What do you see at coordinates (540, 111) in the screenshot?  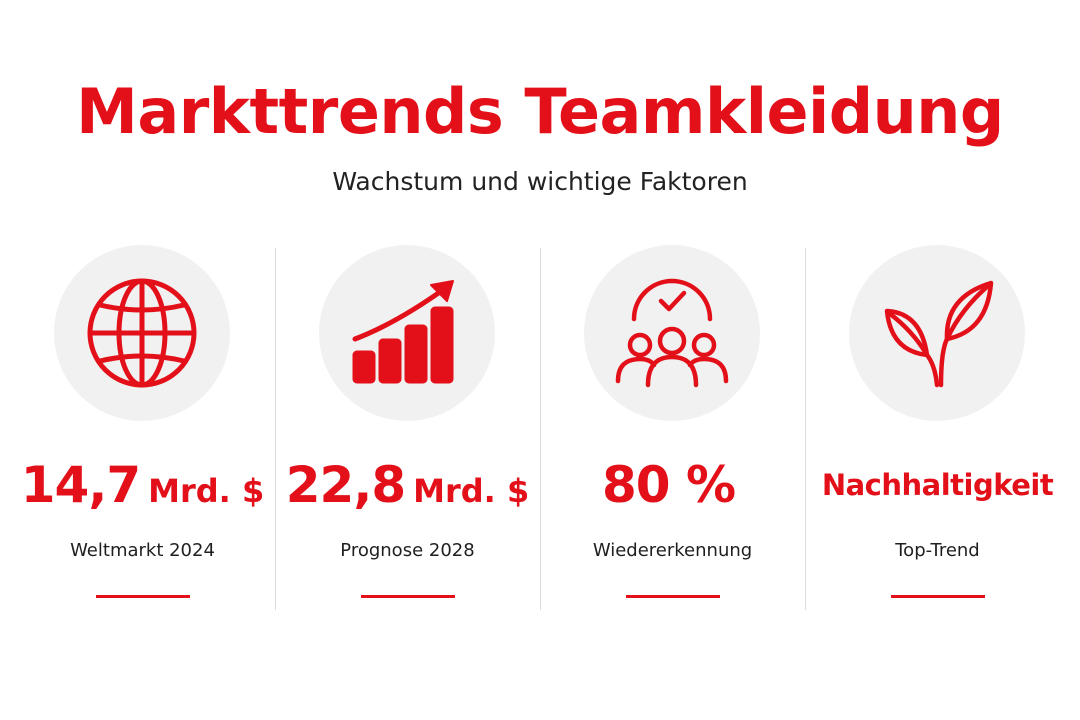 I see `page-title: Markttrends Teamkleidung` at bounding box center [540, 111].